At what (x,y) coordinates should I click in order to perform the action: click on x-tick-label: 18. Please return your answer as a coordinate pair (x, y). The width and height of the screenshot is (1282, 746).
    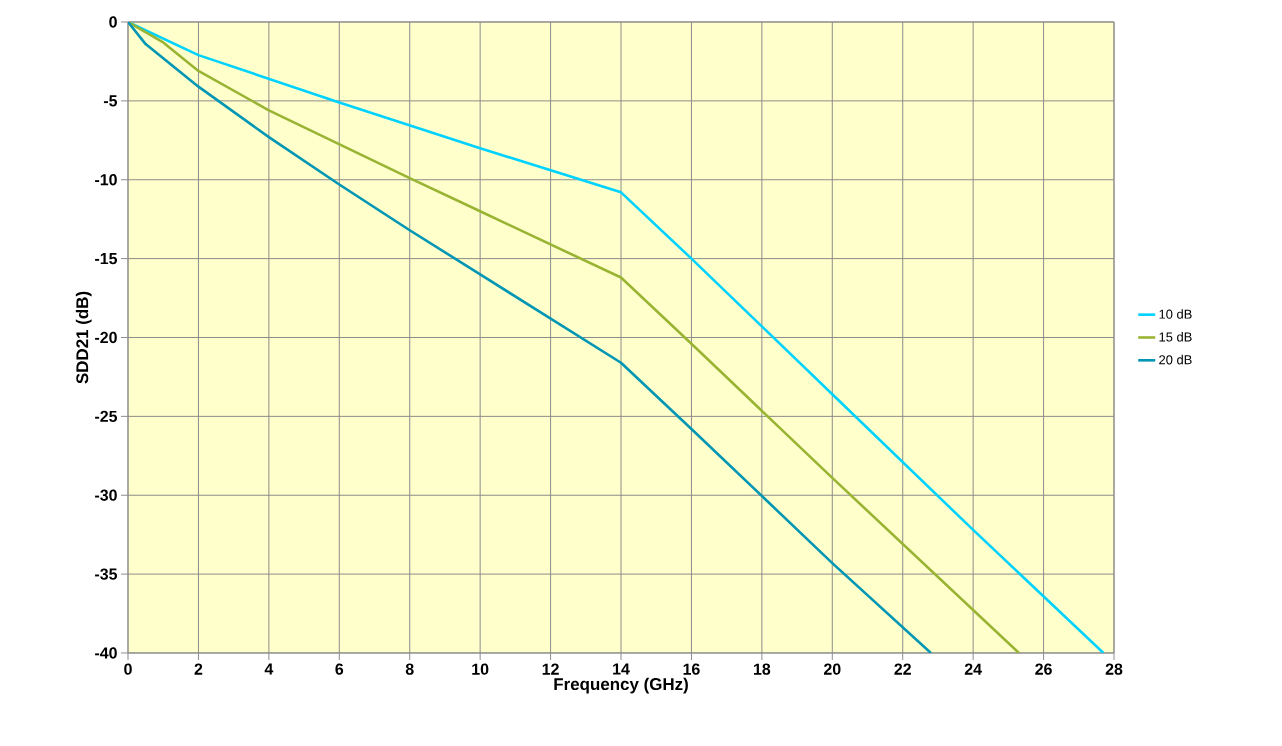
    Looking at the image, I should click on (762, 669).